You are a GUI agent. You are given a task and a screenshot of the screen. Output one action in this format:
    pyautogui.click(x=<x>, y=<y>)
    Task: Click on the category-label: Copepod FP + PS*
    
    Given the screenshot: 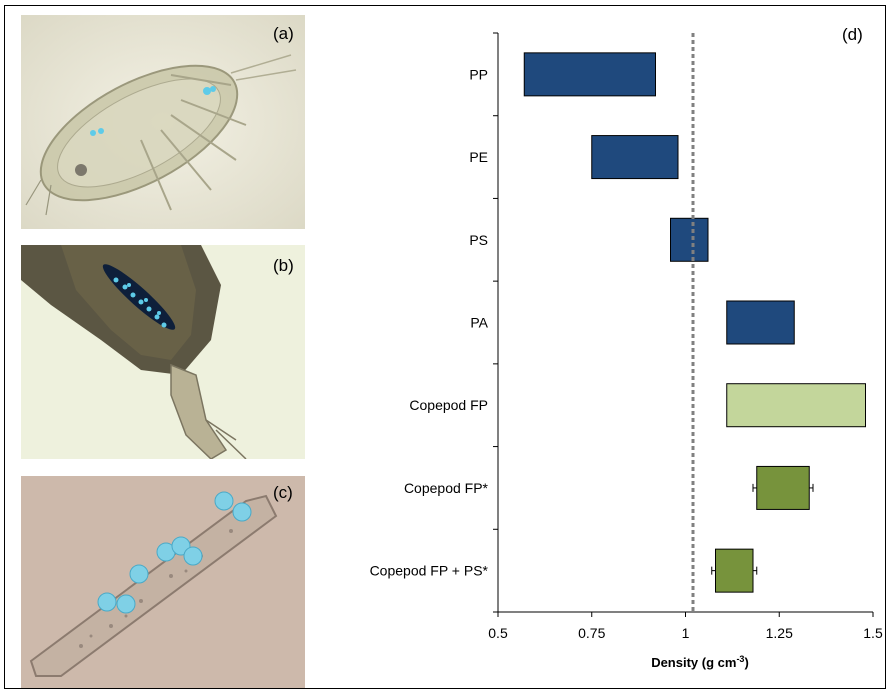 What is the action you would take?
    pyautogui.click(x=429, y=571)
    